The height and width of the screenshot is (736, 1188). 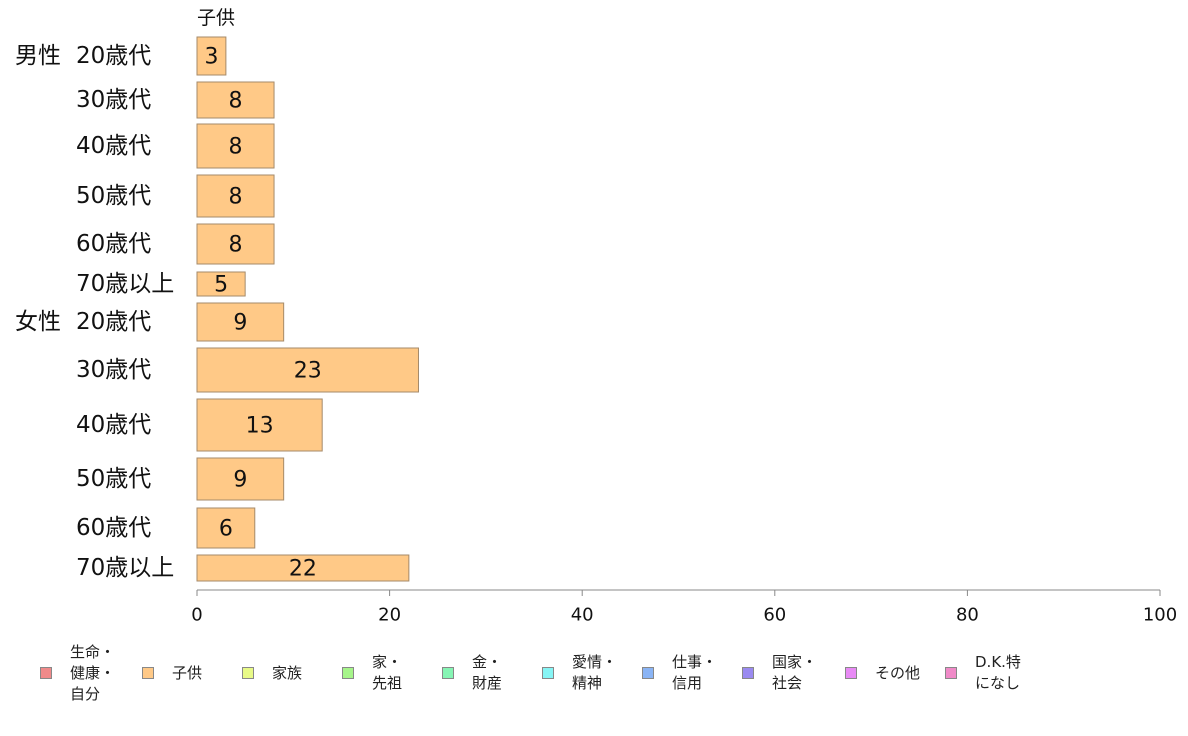 I want to click on legend-label: 仕事・ 信用, so click(x=695, y=672).